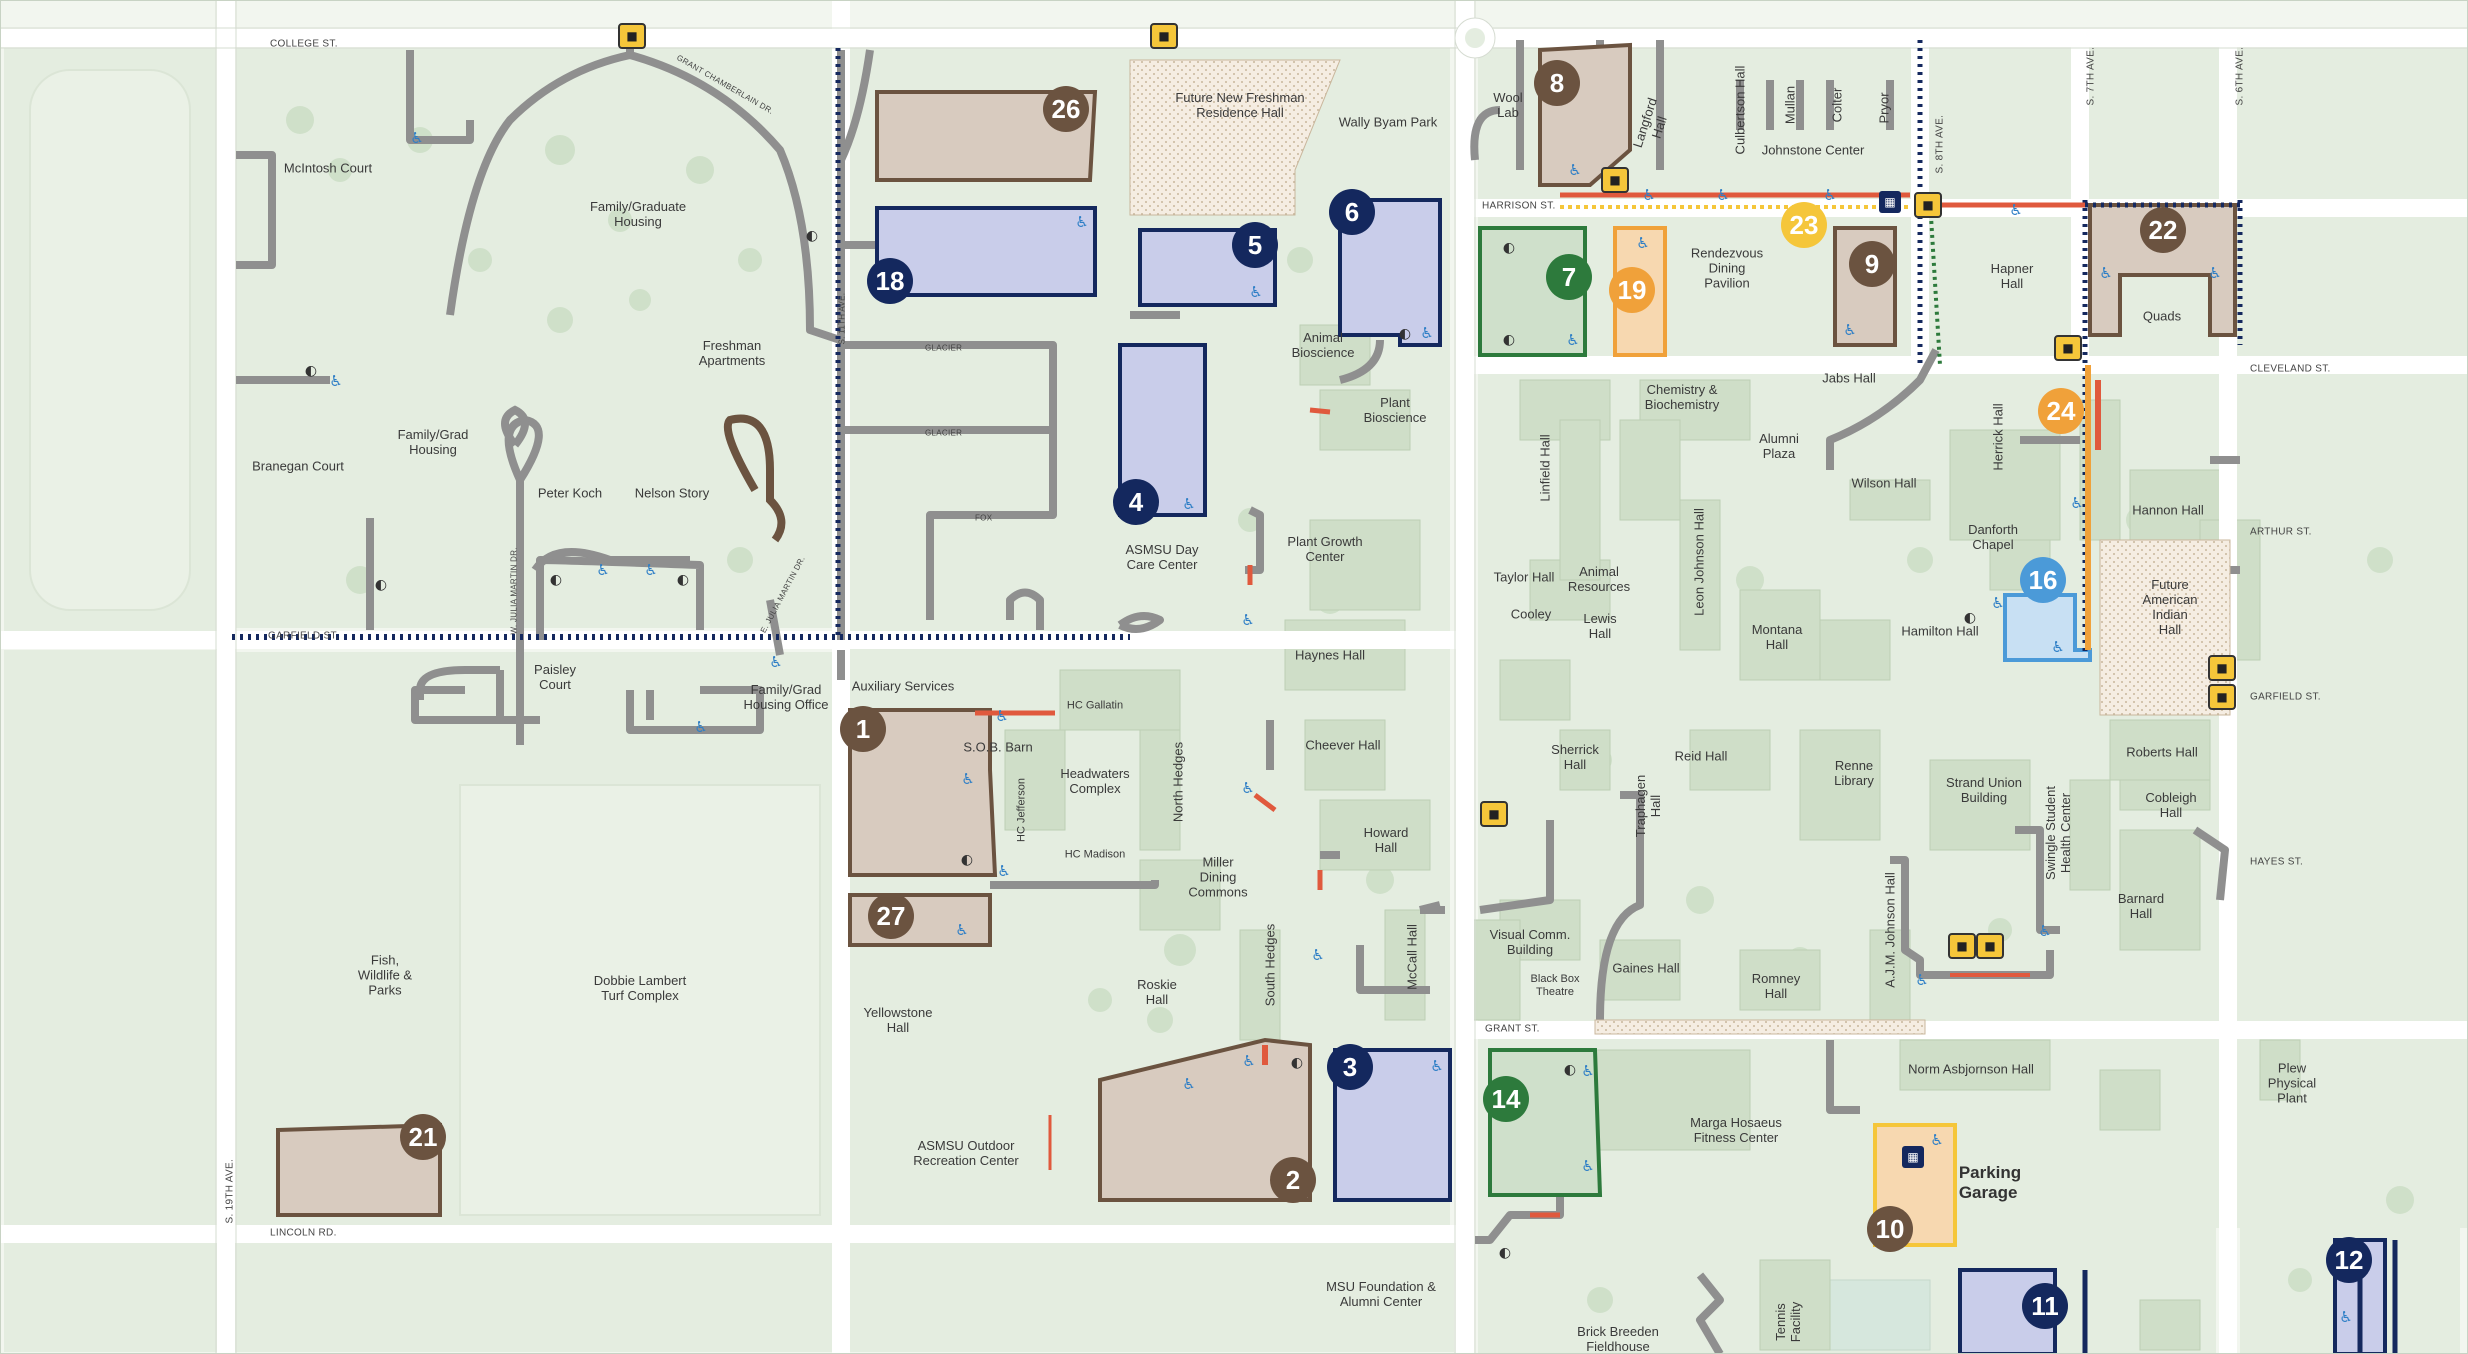 This screenshot has height=1354, width=2468. I want to click on lot-badge-5: 5, so click(1255, 245).